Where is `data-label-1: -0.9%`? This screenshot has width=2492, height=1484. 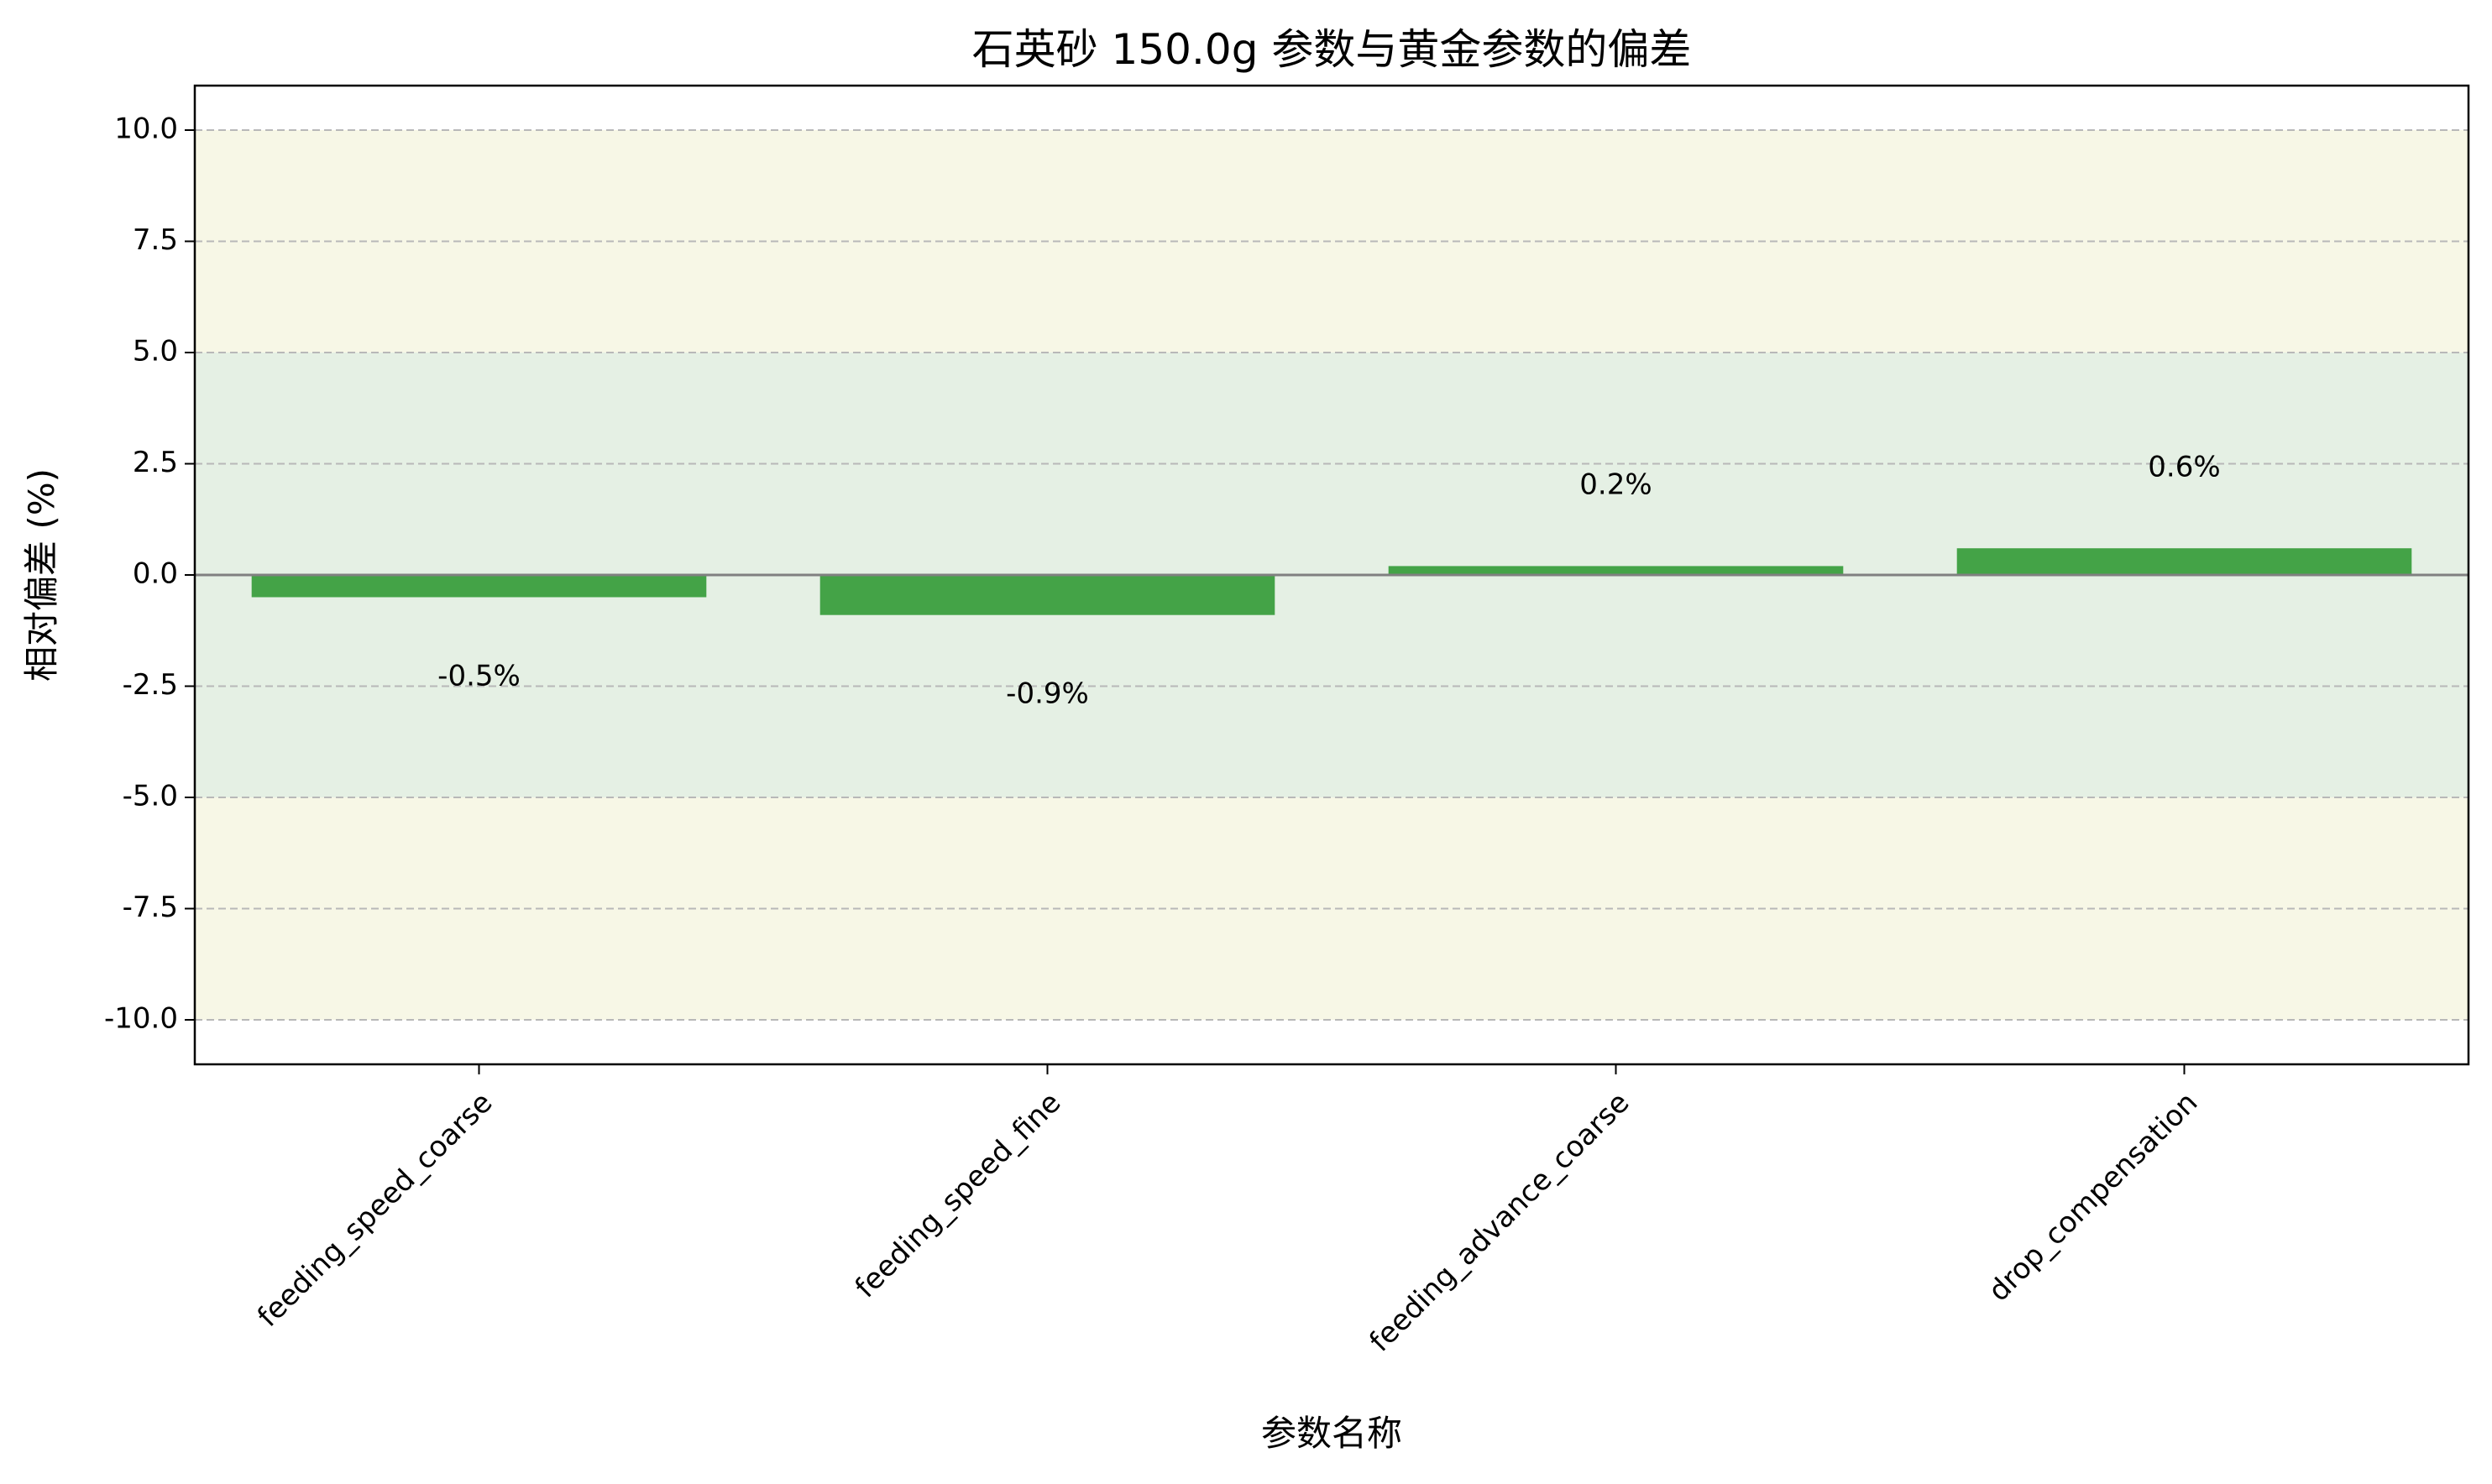
data-label-1: -0.9% is located at coordinates (1047, 694).